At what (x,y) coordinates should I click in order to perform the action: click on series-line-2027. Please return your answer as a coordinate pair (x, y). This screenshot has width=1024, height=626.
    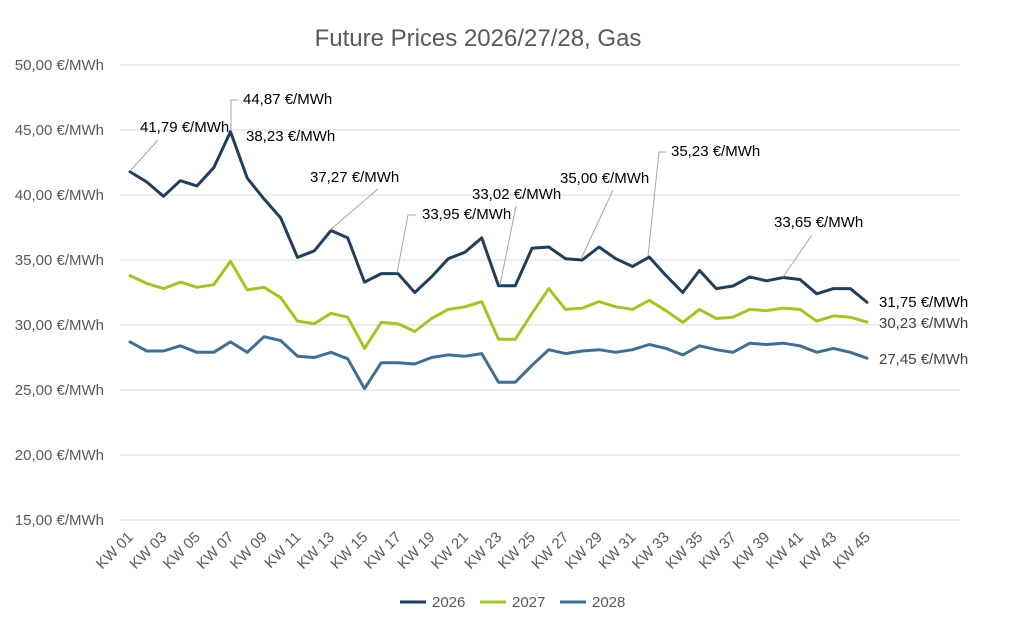
    Looking at the image, I should click on (498, 304).